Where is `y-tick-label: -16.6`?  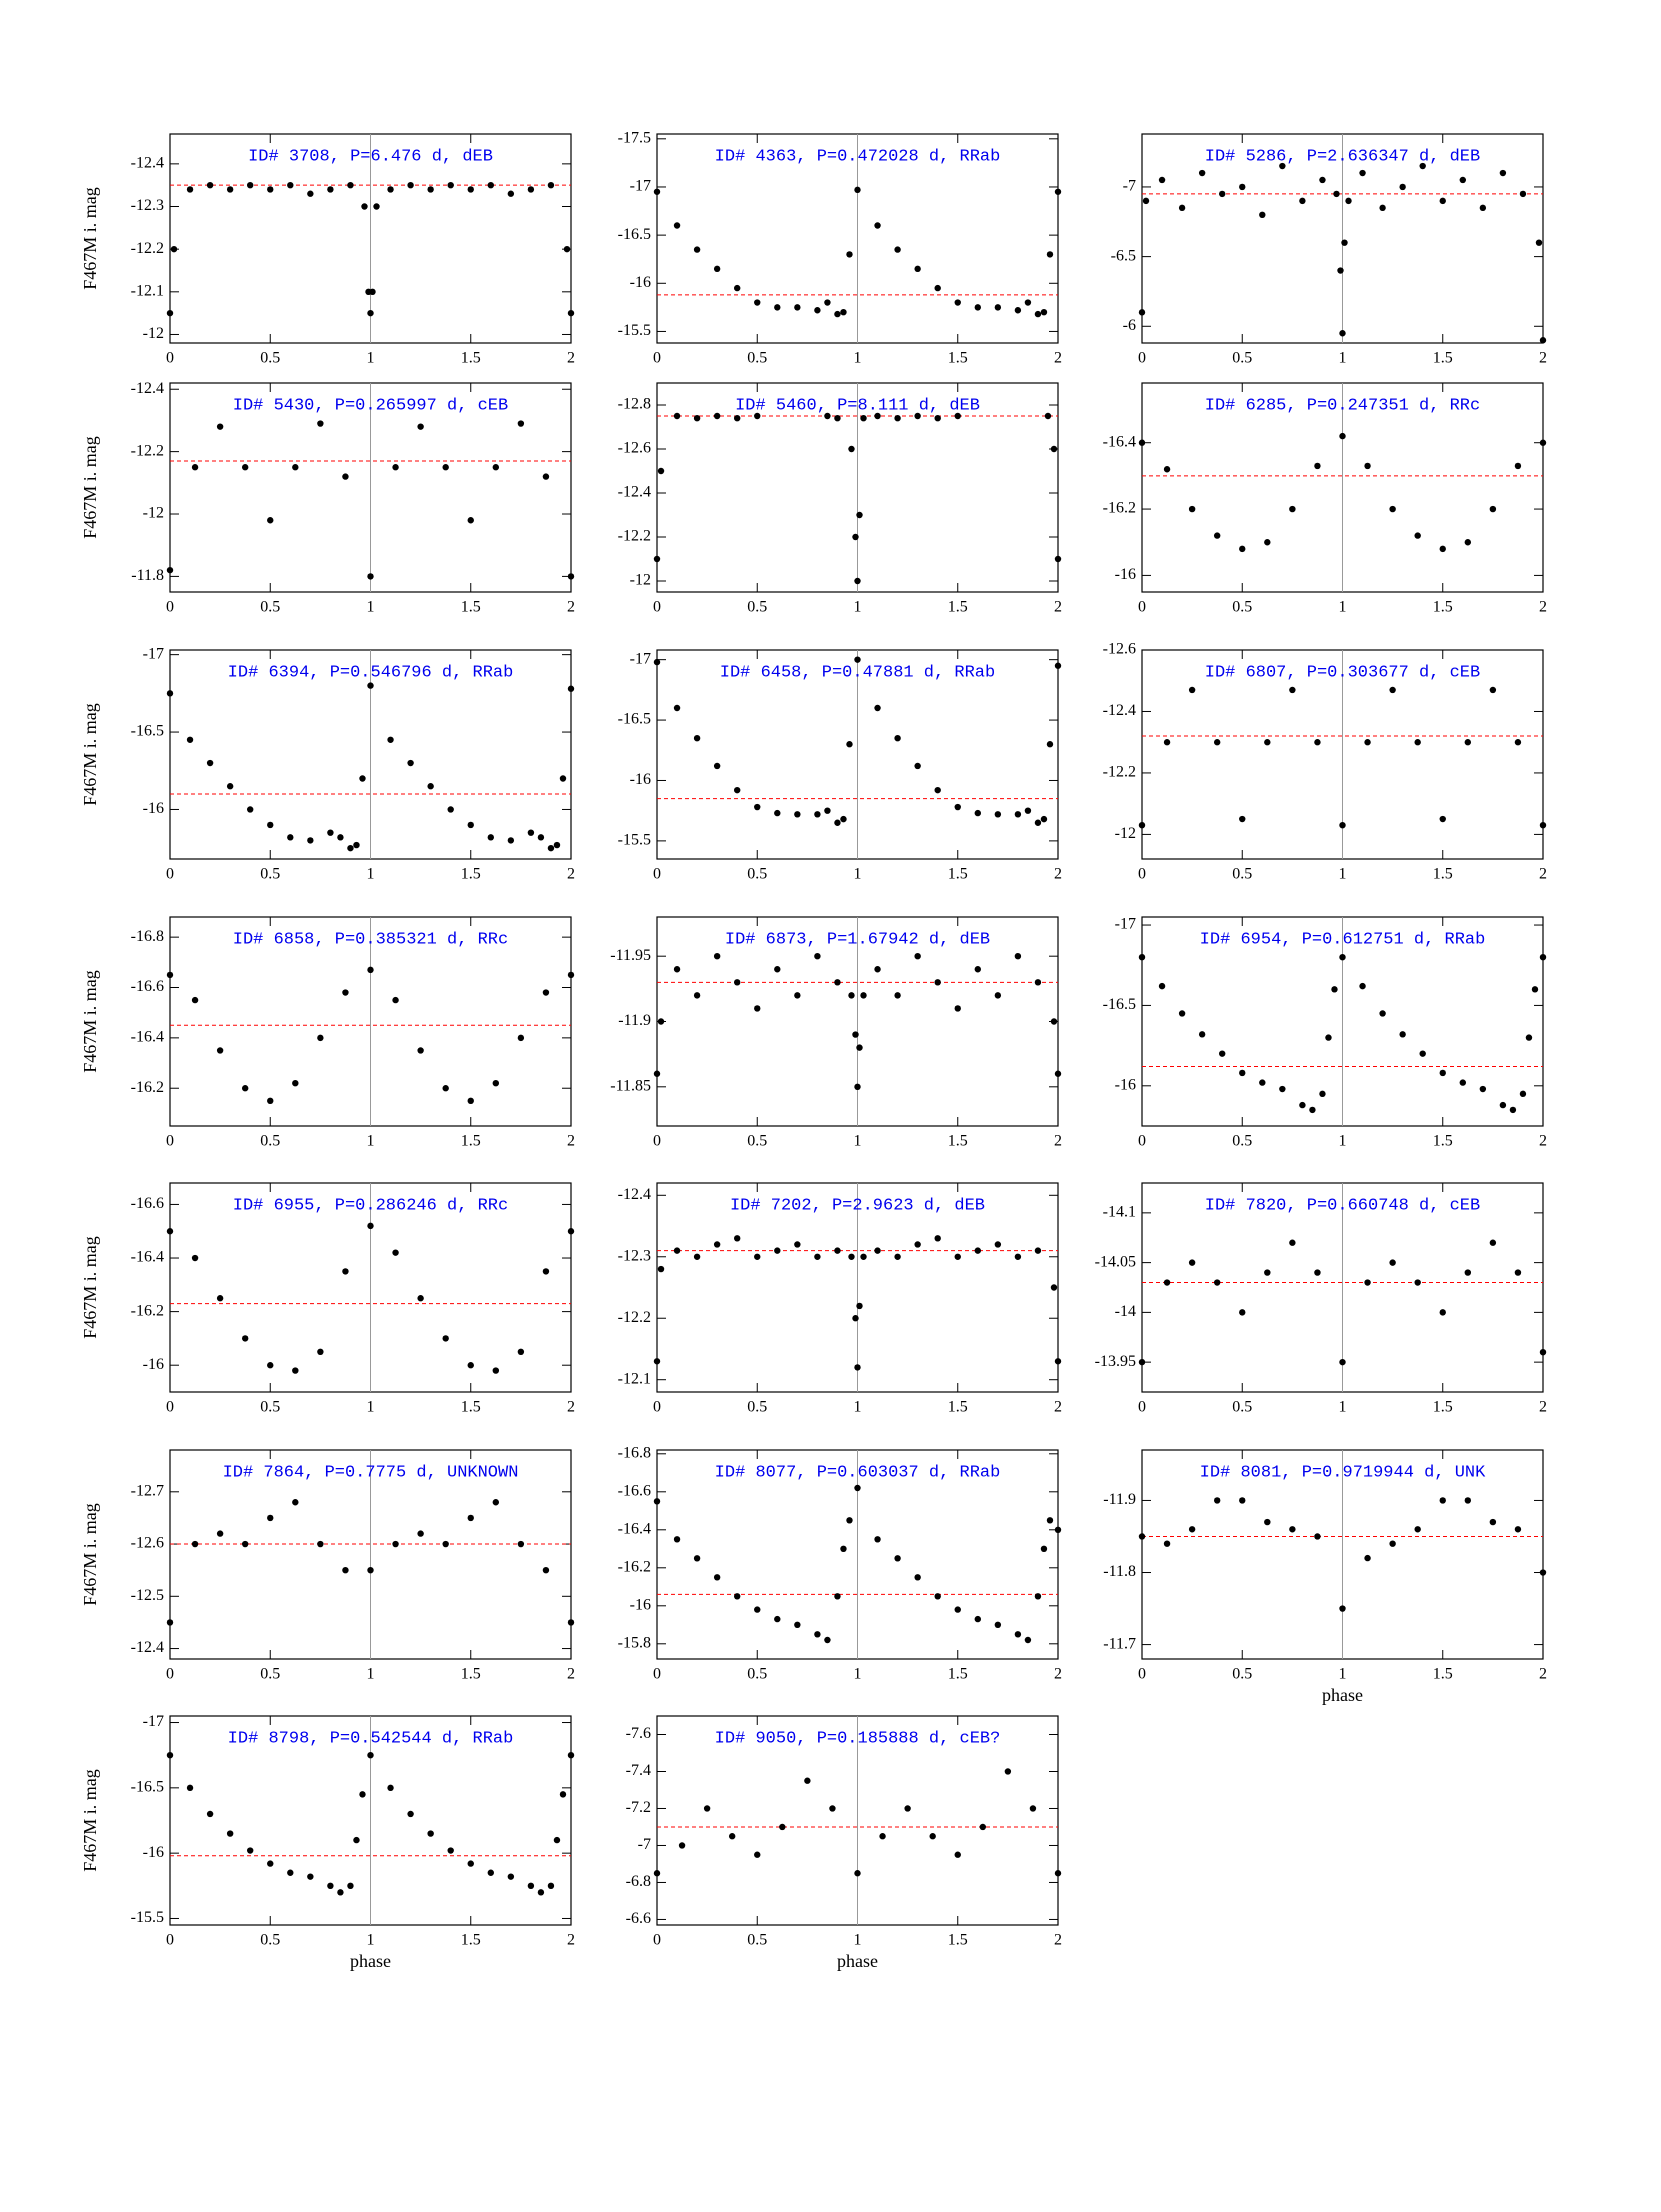 y-tick-label: -16.6 is located at coordinates (147, 1203).